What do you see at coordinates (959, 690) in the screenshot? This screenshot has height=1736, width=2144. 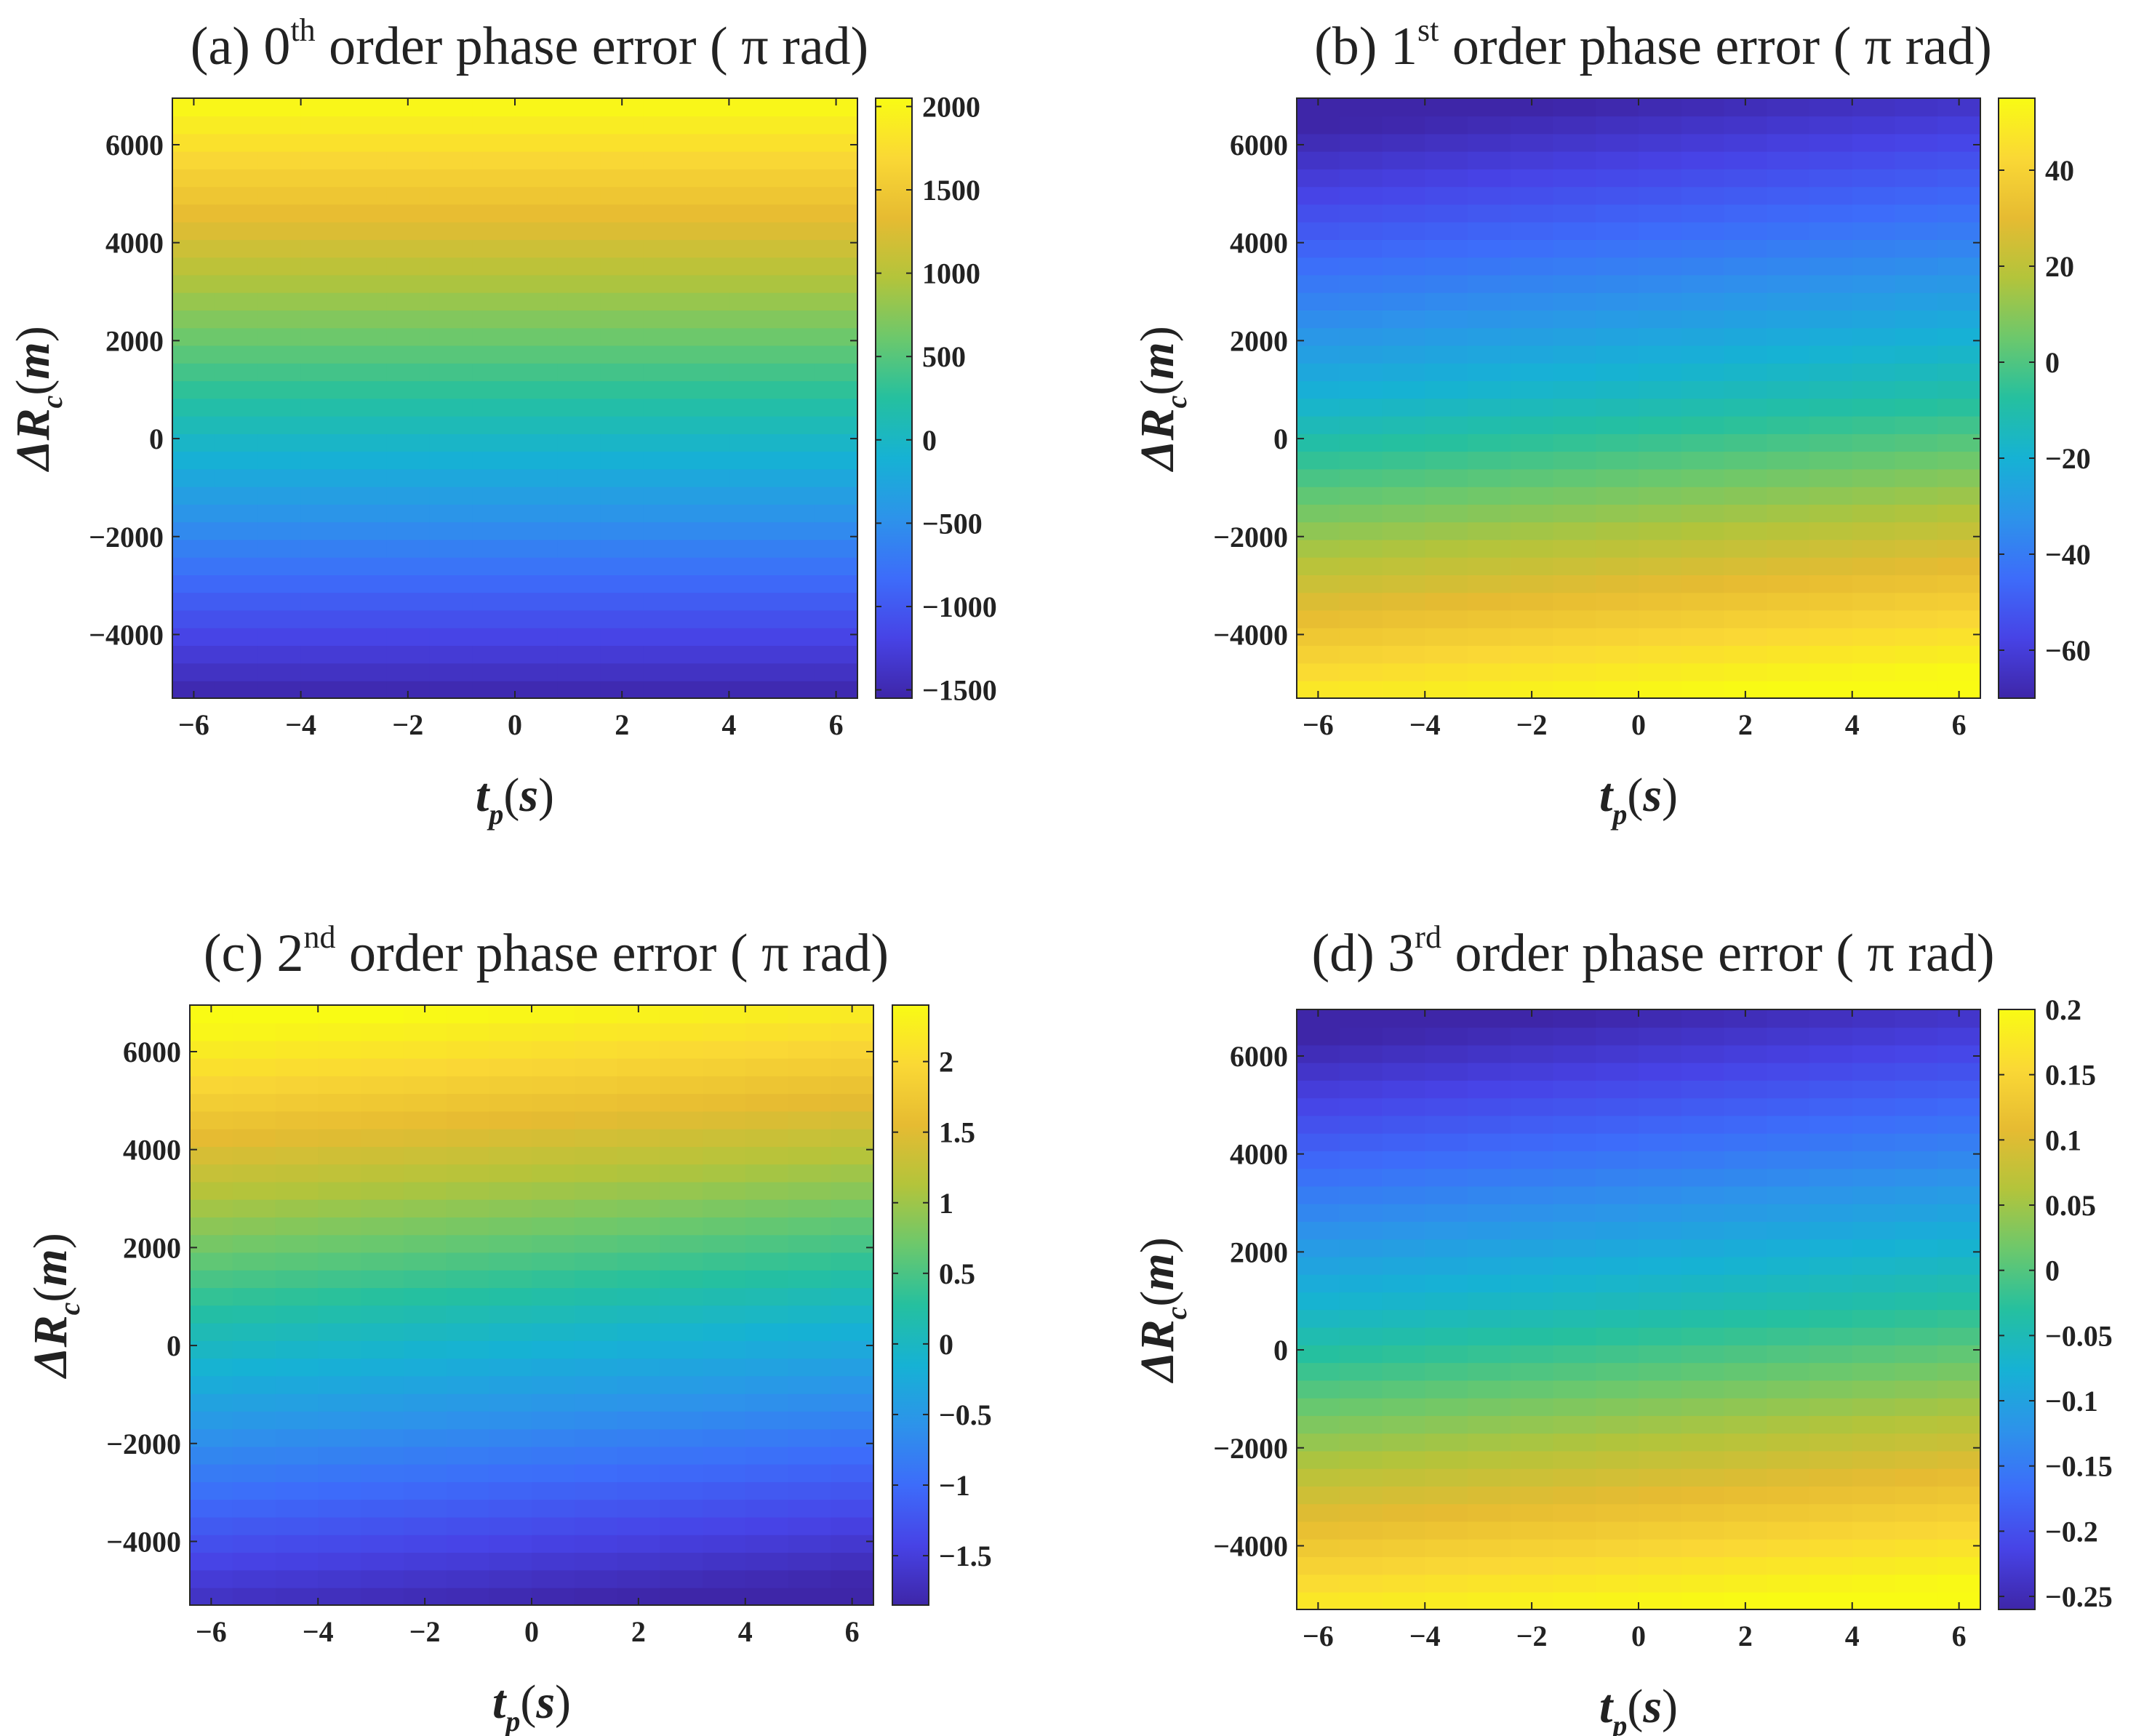 I see `colorbar-tick-label: −1500` at bounding box center [959, 690].